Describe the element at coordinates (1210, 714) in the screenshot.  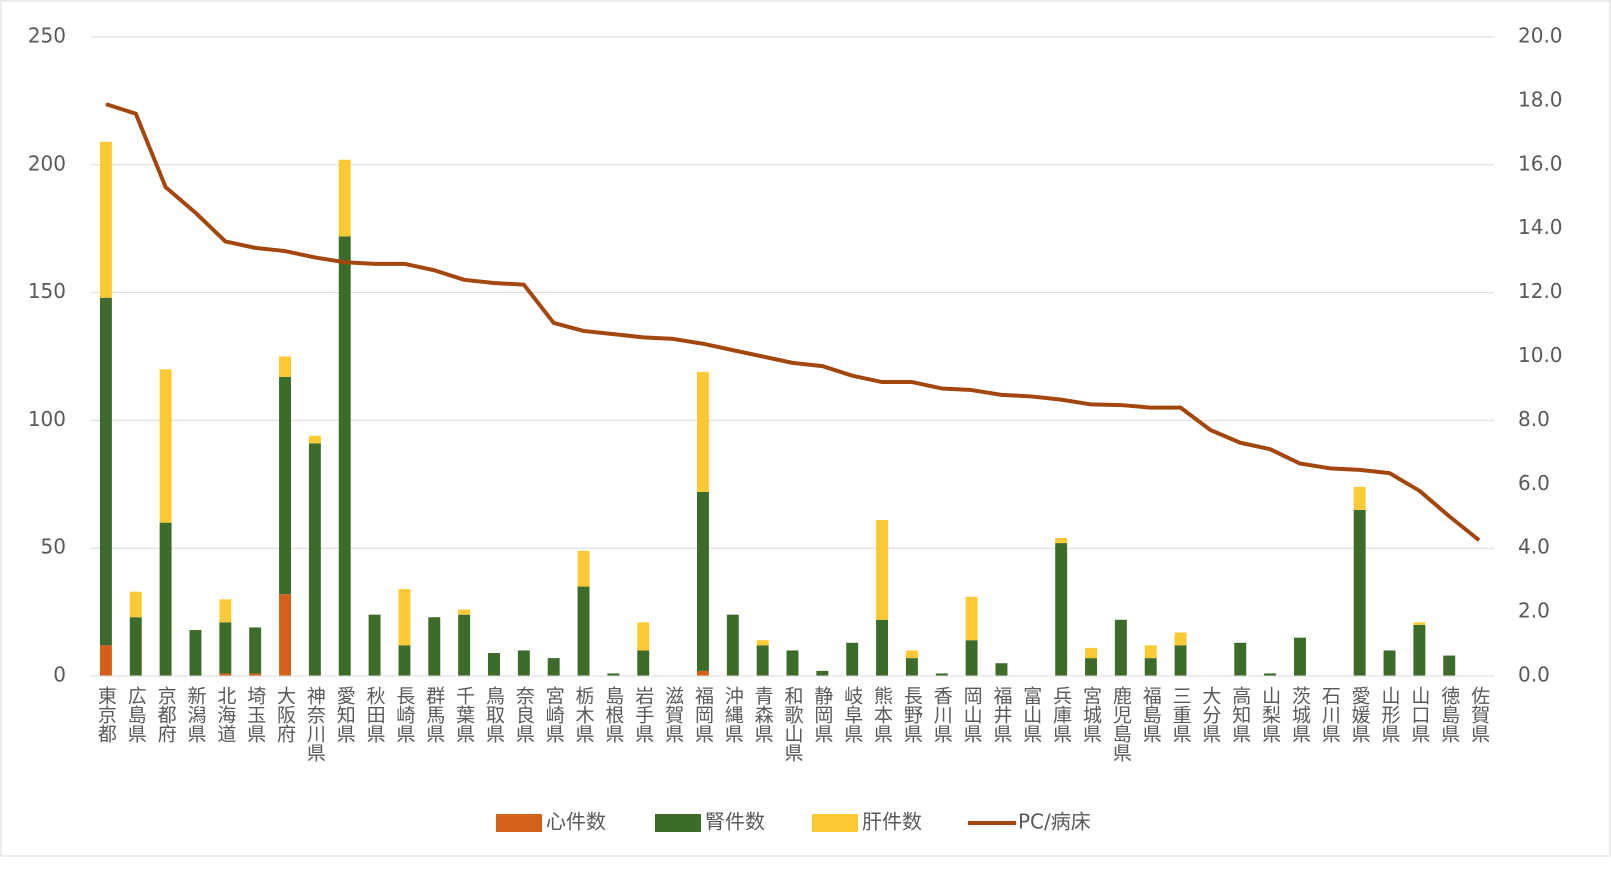
I see `x-tick-label: 大分県` at that location.